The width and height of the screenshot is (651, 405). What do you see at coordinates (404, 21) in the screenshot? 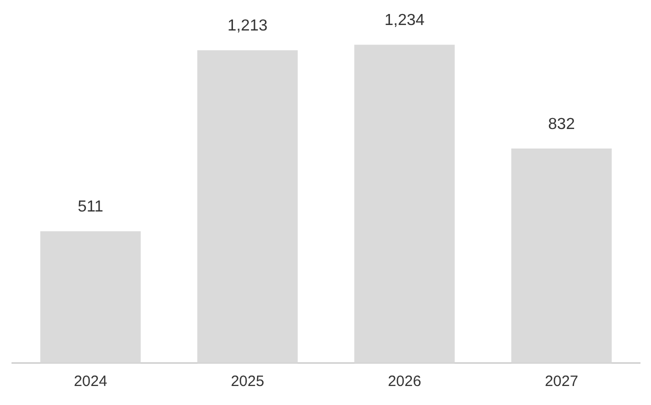
I see `data-label: 1,234` at bounding box center [404, 21].